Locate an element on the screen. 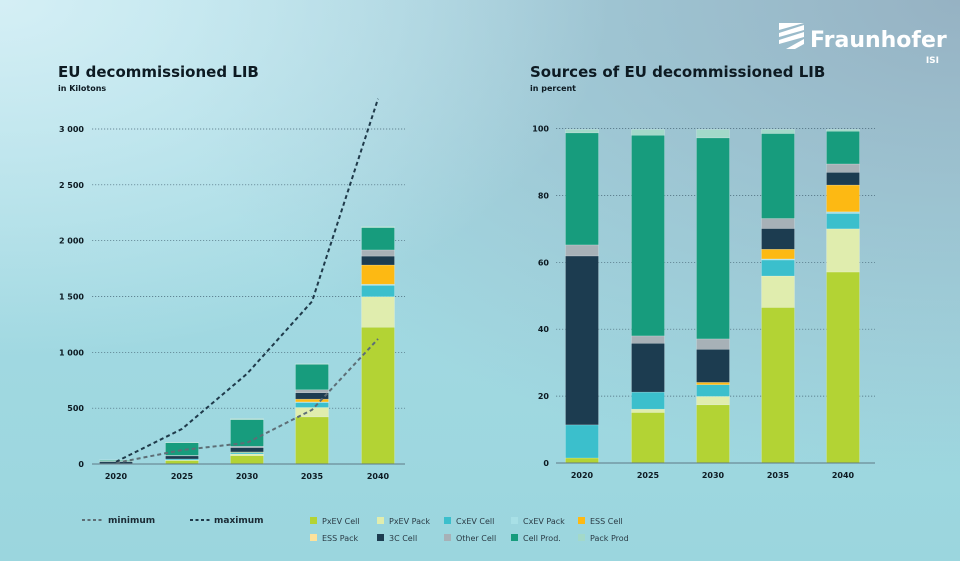  fraunhofer-logo: Fraunhofer ISI is located at coordinates (863, 44).